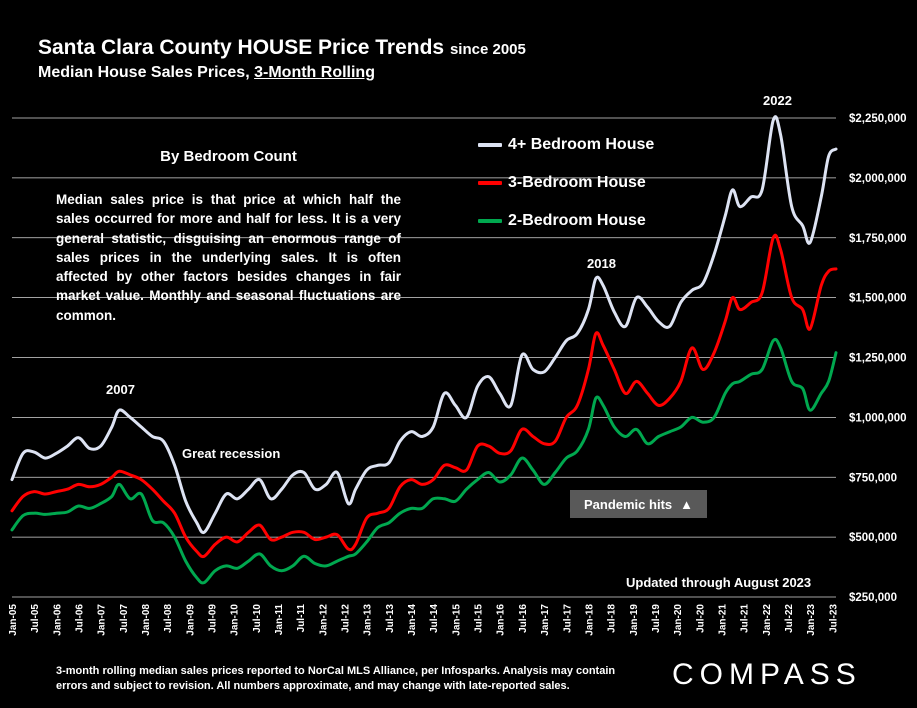  Describe the element at coordinates (833, 618) in the screenshot. I see `x-tick-label: Jul-23` at that location.